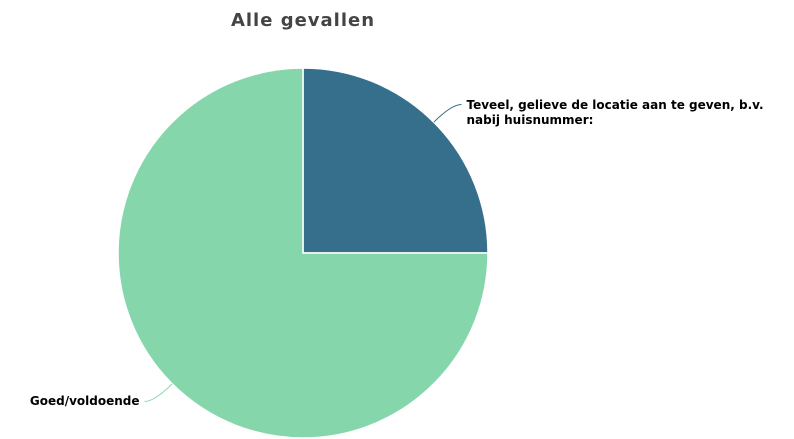 The height and width of the screenshot is (439, 794). Describe the element at coordinates (395, 160) in the screenshot. I see `pie-slice` at that location.